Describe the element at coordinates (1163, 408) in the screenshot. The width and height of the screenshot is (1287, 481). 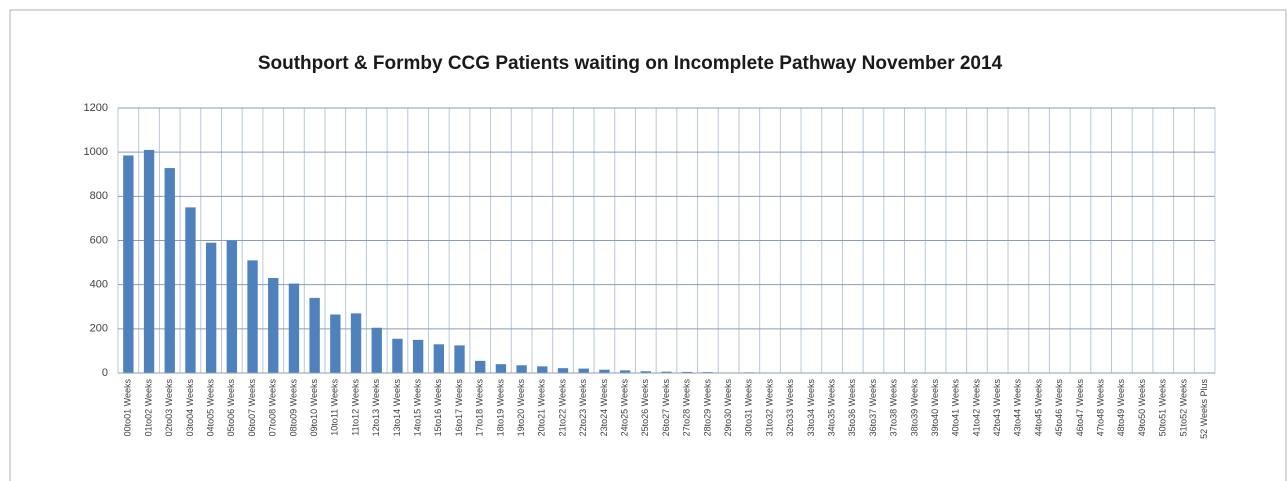
I see `x-tick-label: 50to51 Weeks` at that location.